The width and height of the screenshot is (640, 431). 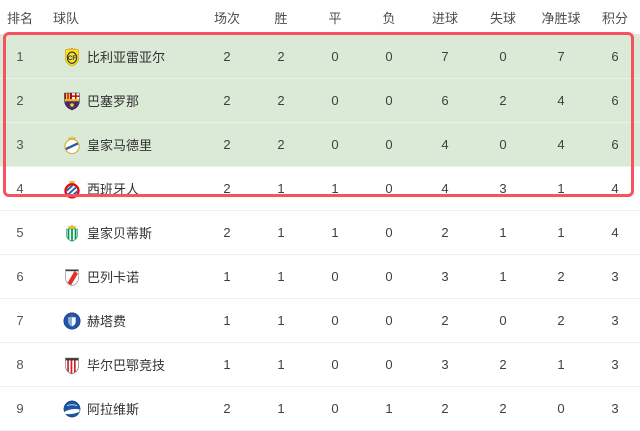 I want to click on column-header-goal_diff: 净胜球, so click(x=561, y=17).